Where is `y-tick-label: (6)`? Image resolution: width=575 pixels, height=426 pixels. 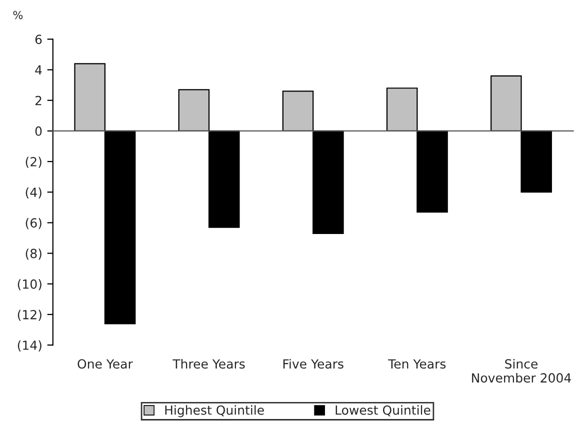 y-tick-label: (6) is located at coordinates (34, 224).